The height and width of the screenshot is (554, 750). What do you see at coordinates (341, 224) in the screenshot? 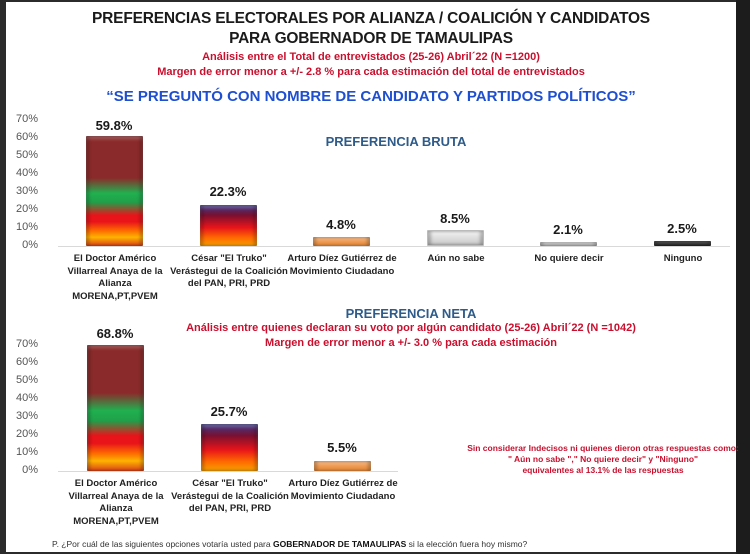
I see `value-label: 4.8%` at bounding box center [341, 224].